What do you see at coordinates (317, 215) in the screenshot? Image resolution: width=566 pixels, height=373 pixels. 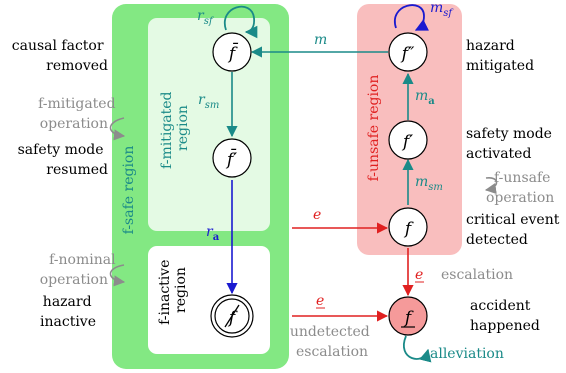 I see `e-detected-label: e` at bounding box center [317, 215].